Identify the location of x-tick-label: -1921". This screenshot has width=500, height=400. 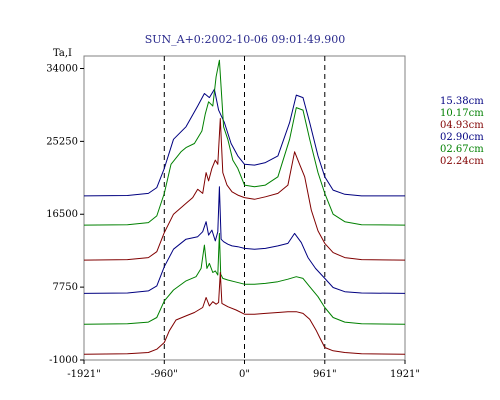
(83, 374).